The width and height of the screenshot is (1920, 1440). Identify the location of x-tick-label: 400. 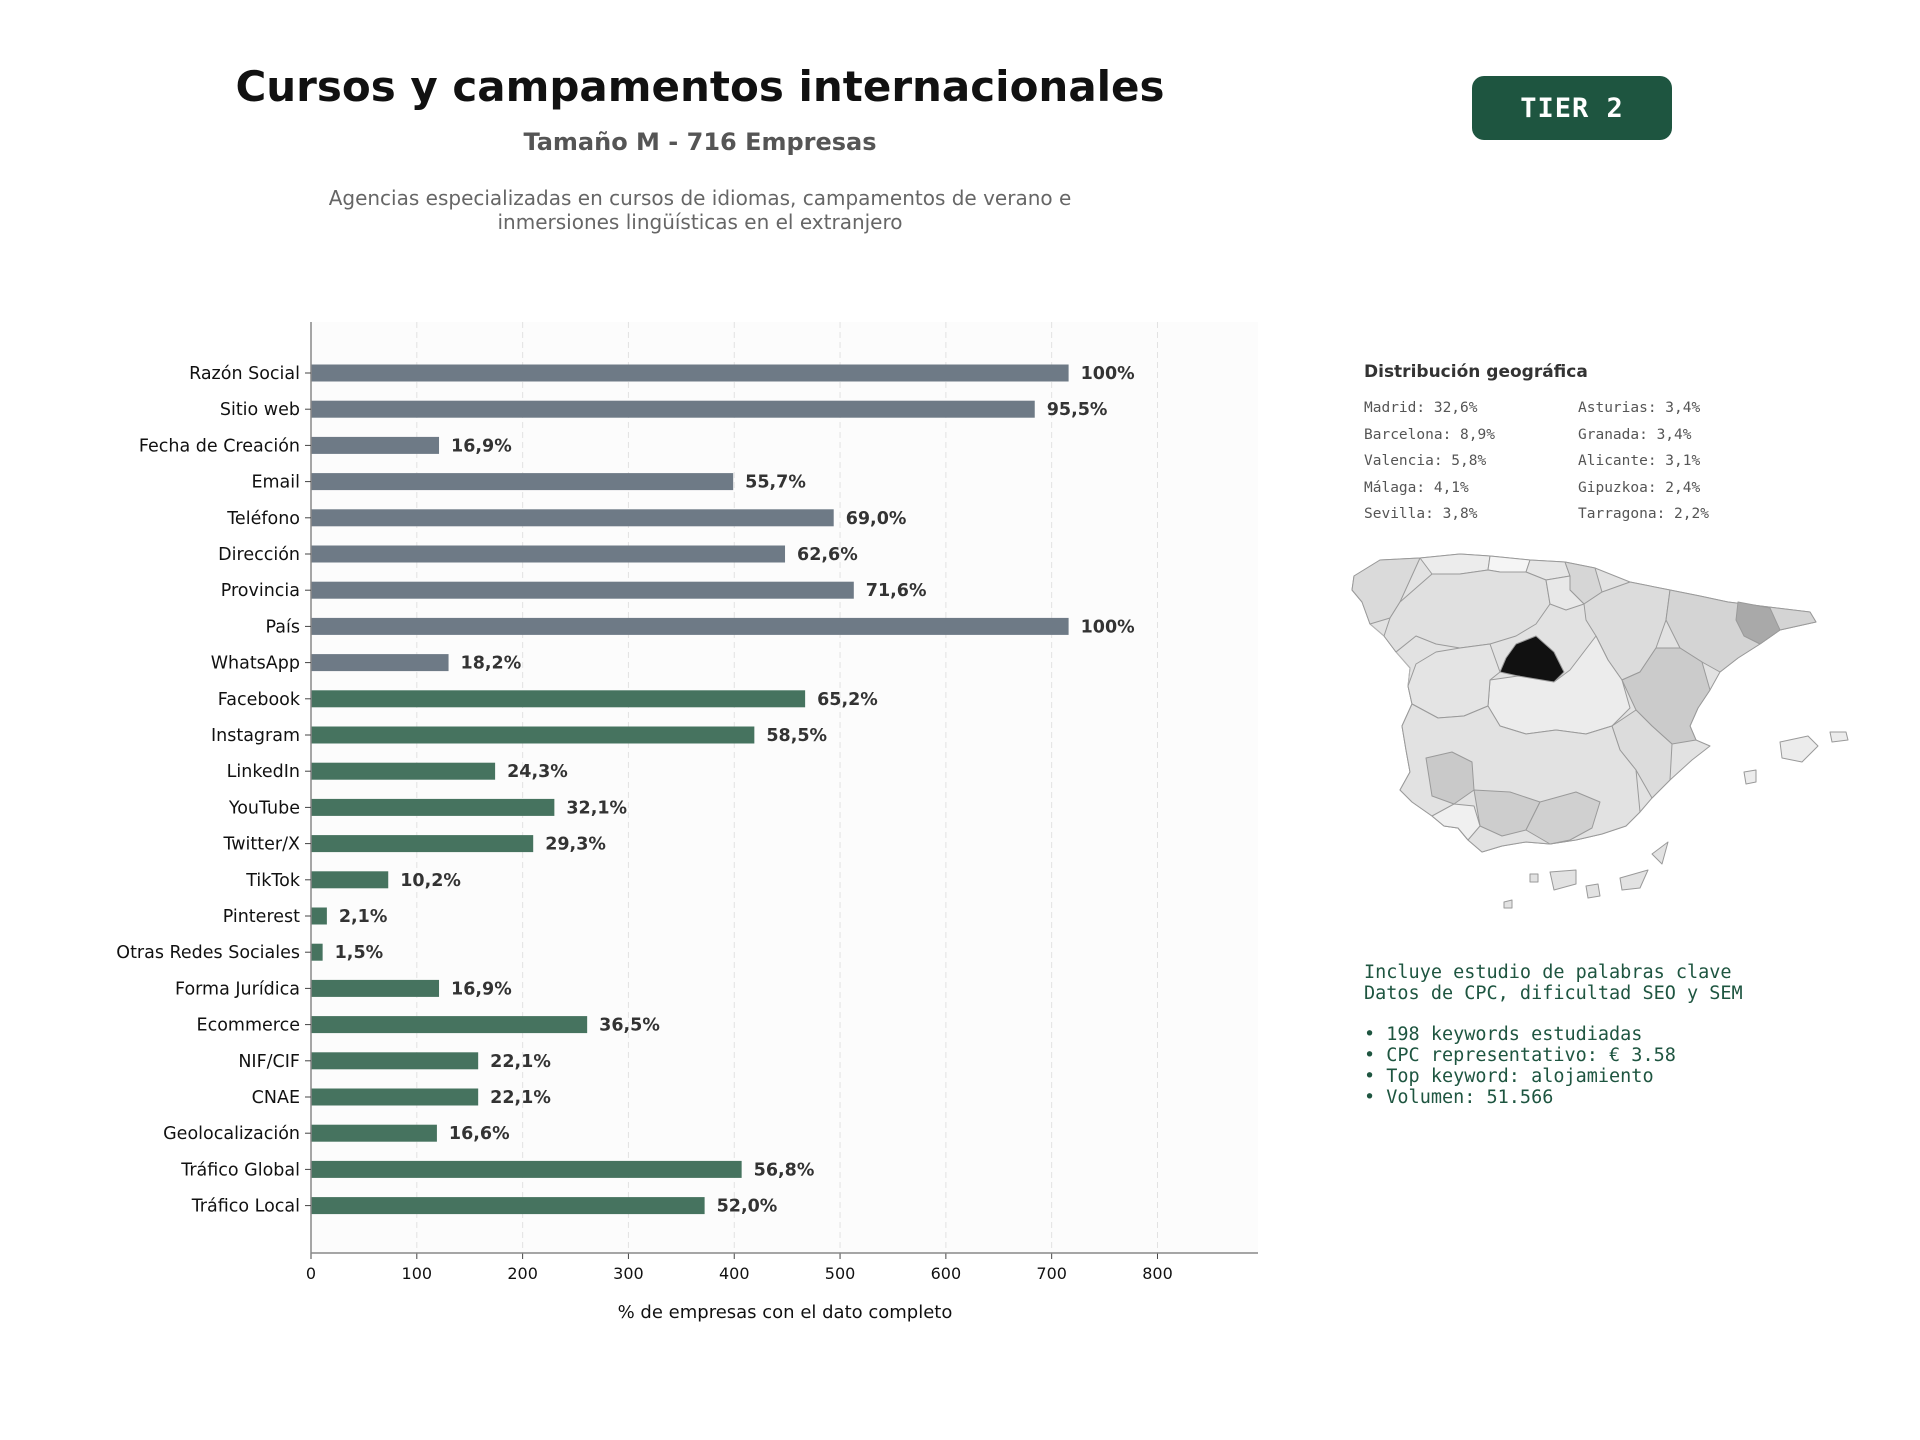
(734, 1273).